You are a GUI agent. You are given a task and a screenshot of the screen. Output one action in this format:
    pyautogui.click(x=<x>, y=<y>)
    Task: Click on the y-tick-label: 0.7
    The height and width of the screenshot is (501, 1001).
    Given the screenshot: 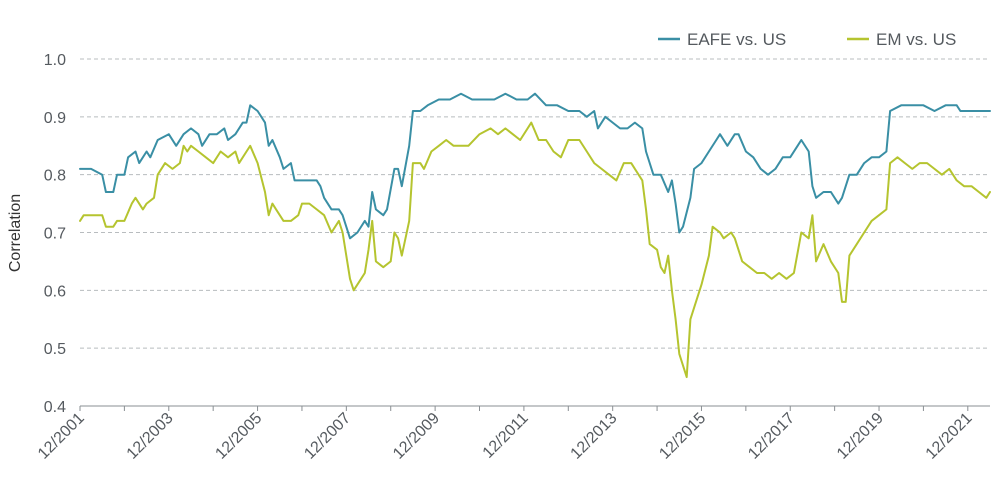 What is the action you would take?
    pyautogui.click(x=55, y=234)
    